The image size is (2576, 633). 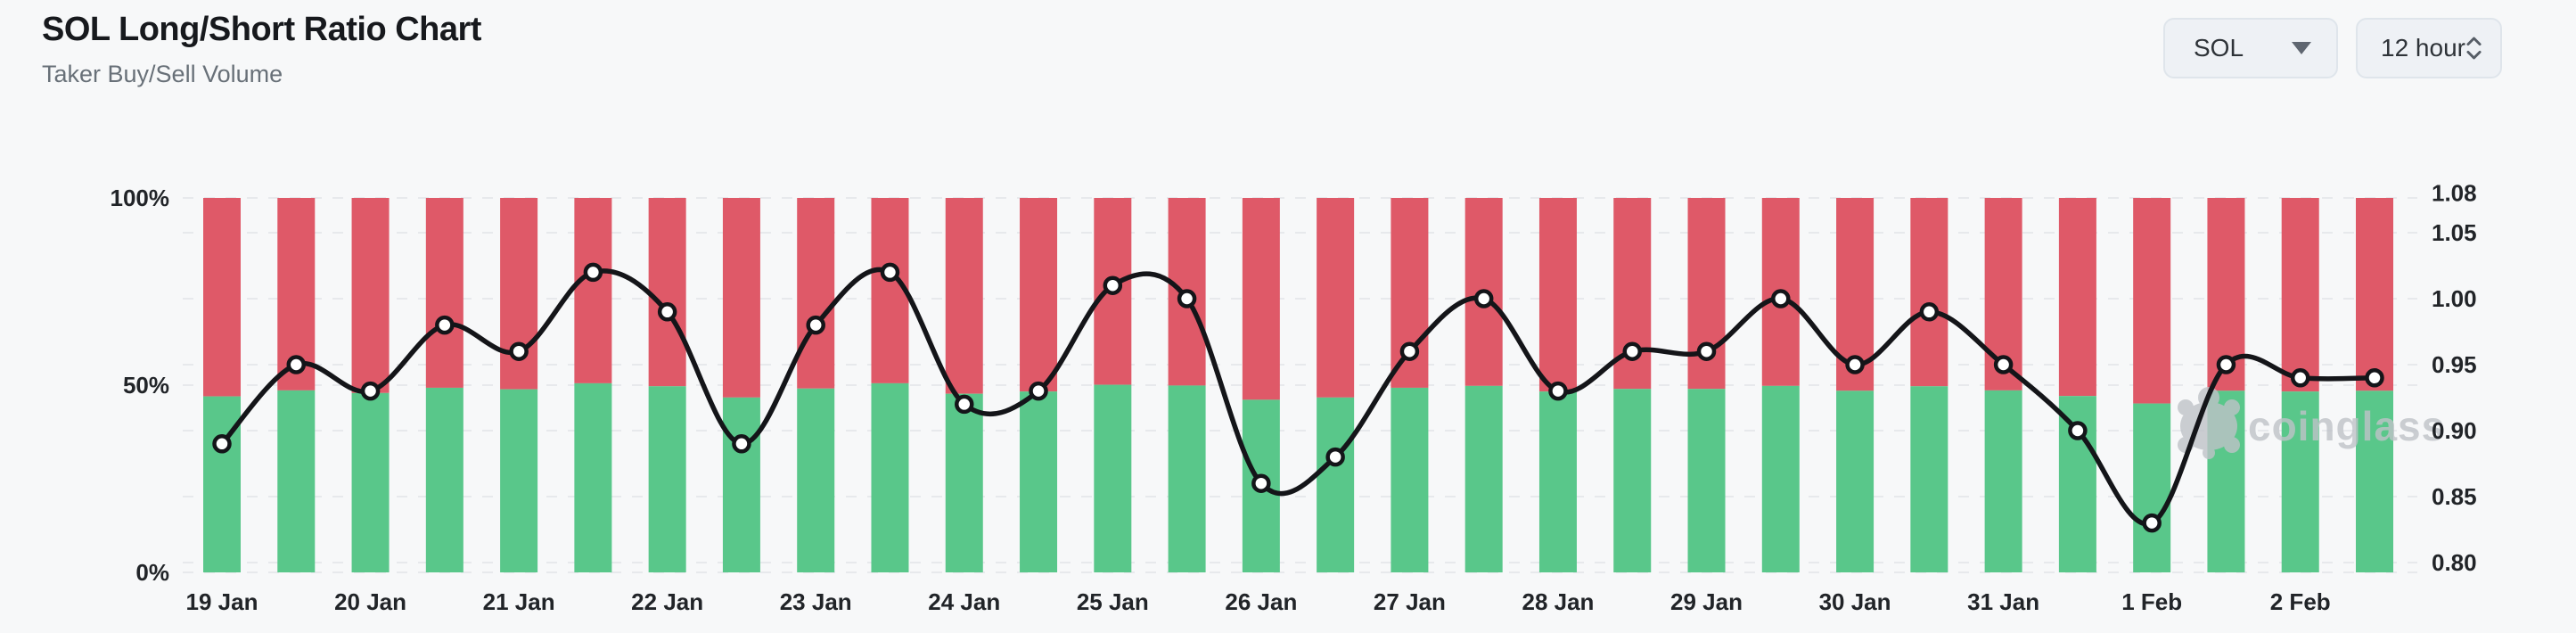 What do you see at coordinates (964, 602) in the screenshot?
I see `x-axis-date-label: 24 Jan` at bounding box center [964, 602].